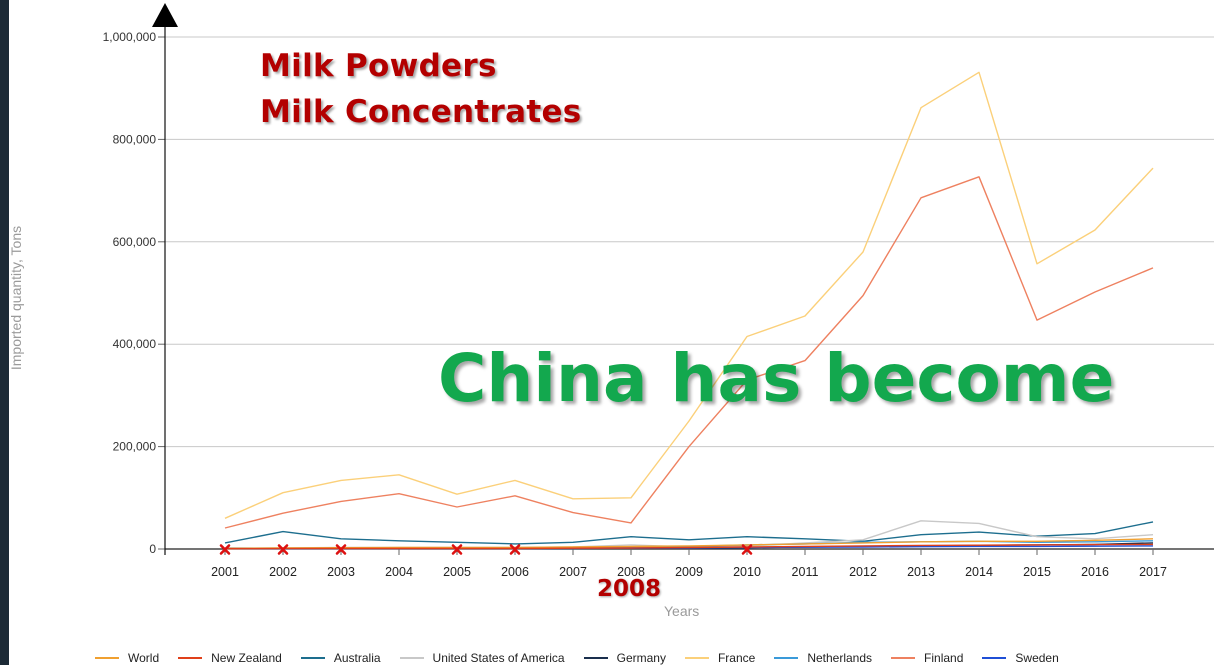 The width and height of the screenshot is (1214, 665). I want to click on series-line-new-zealand, so click(689, 546).